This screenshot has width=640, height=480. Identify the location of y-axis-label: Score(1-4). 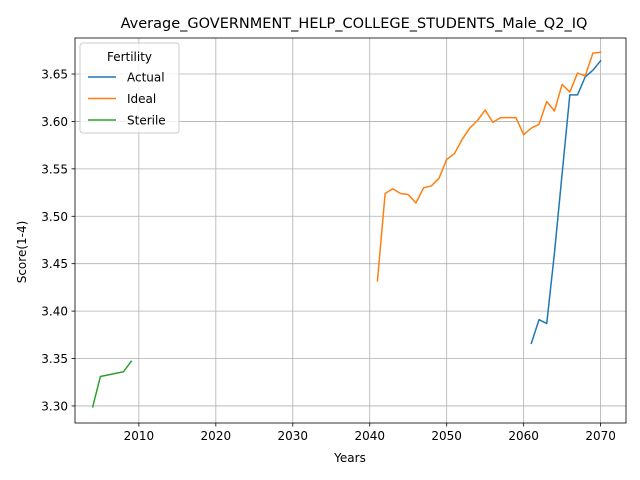
(22, 252).